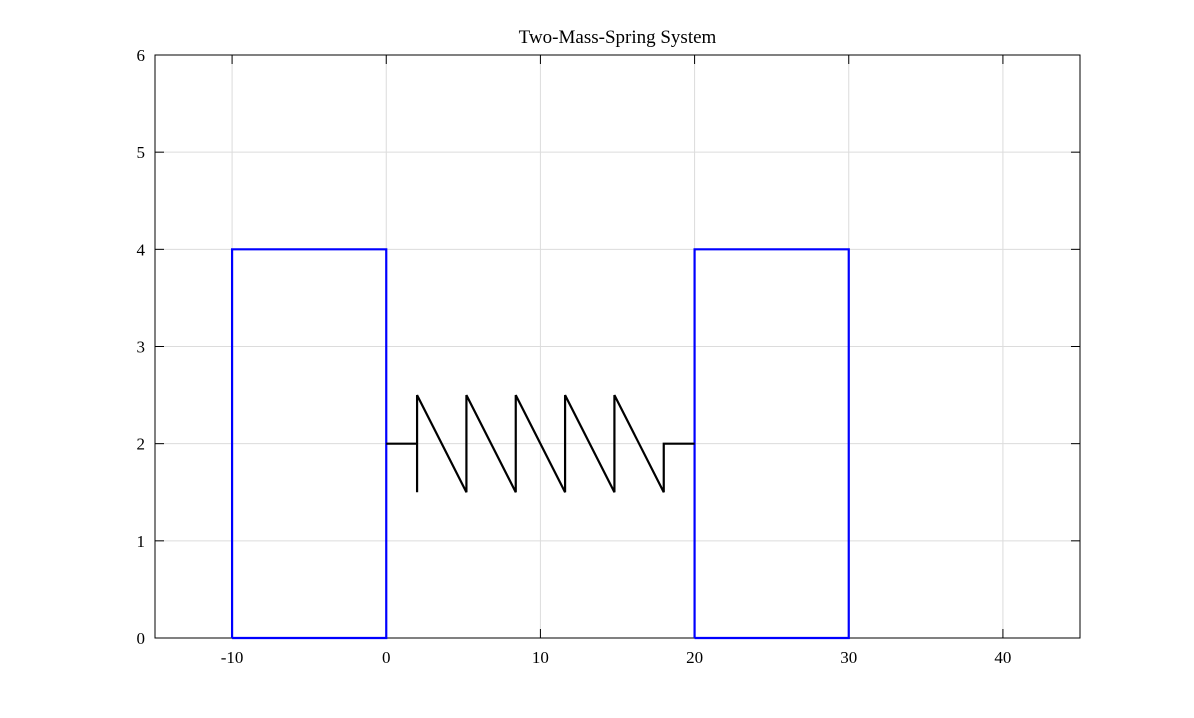 The width and height of the screenshot is (1194, 718). I want to click on chart-title: Two-Mass-Spring System, so click(618, 37).